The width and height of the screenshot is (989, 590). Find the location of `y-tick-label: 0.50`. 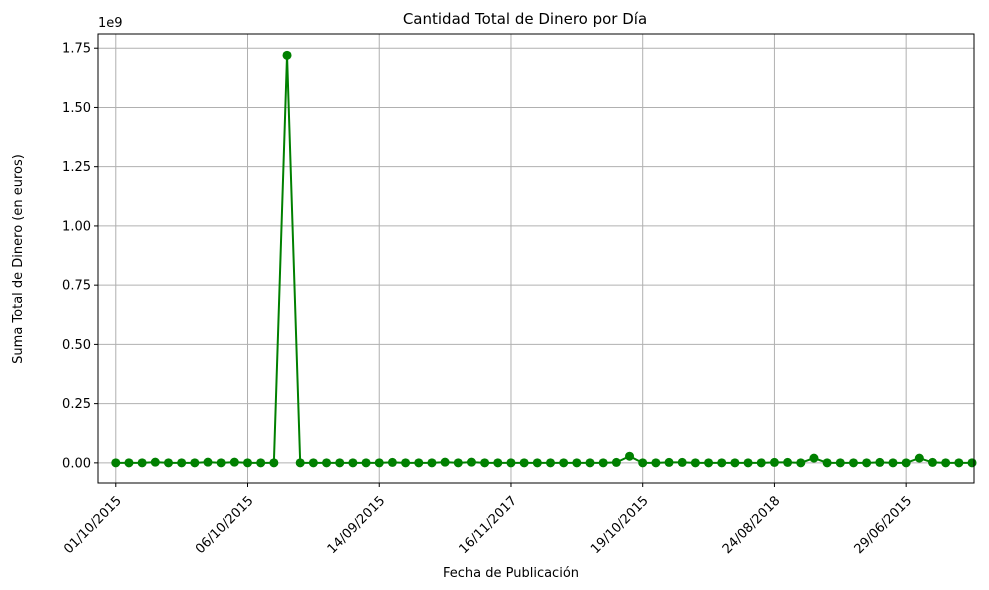

y-tick-label: 0.50 is located at coordinates (76, 345).